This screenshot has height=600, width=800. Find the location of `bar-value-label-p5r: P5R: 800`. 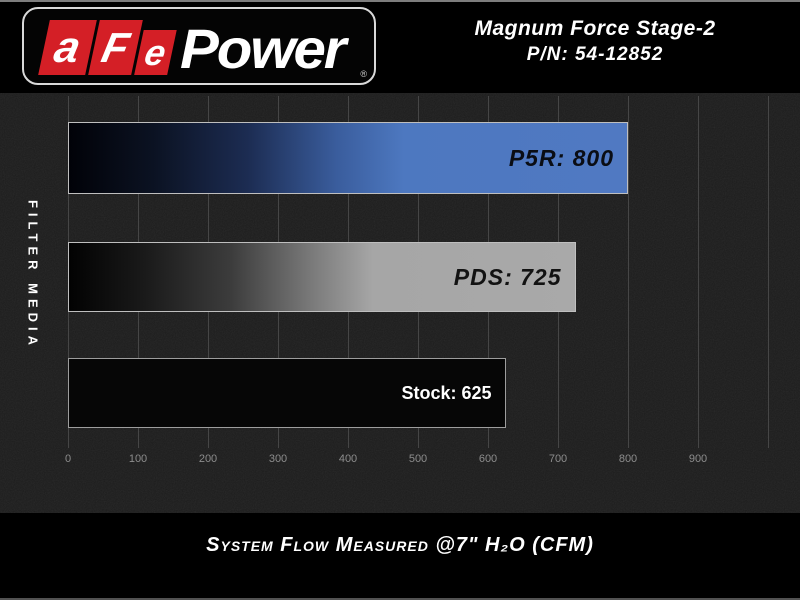

bar-value-label-p5r: P5R: 800 is located at coordinates (561, 157).